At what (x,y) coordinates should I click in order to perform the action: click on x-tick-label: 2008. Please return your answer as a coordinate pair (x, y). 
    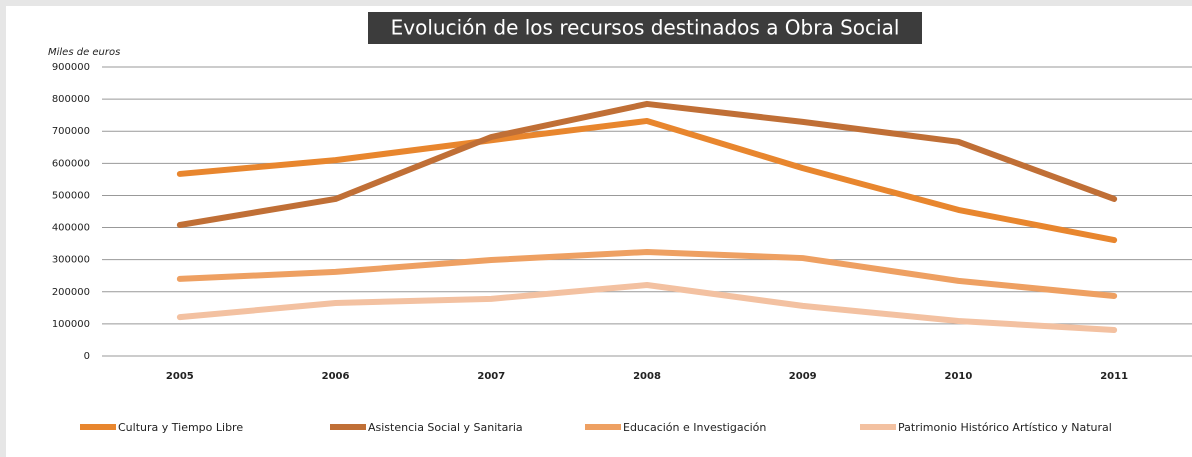
    Looking at the image, I should click on (647, 376).